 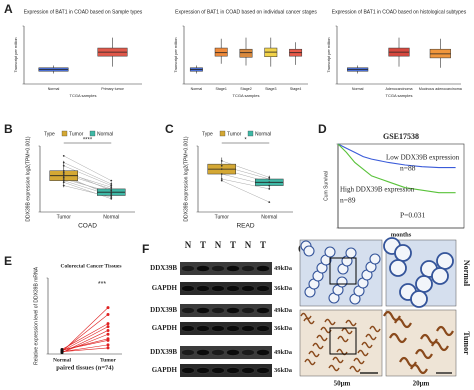 I want to click on y-axis-label: Cum Survival, so click(x=326, y=186).